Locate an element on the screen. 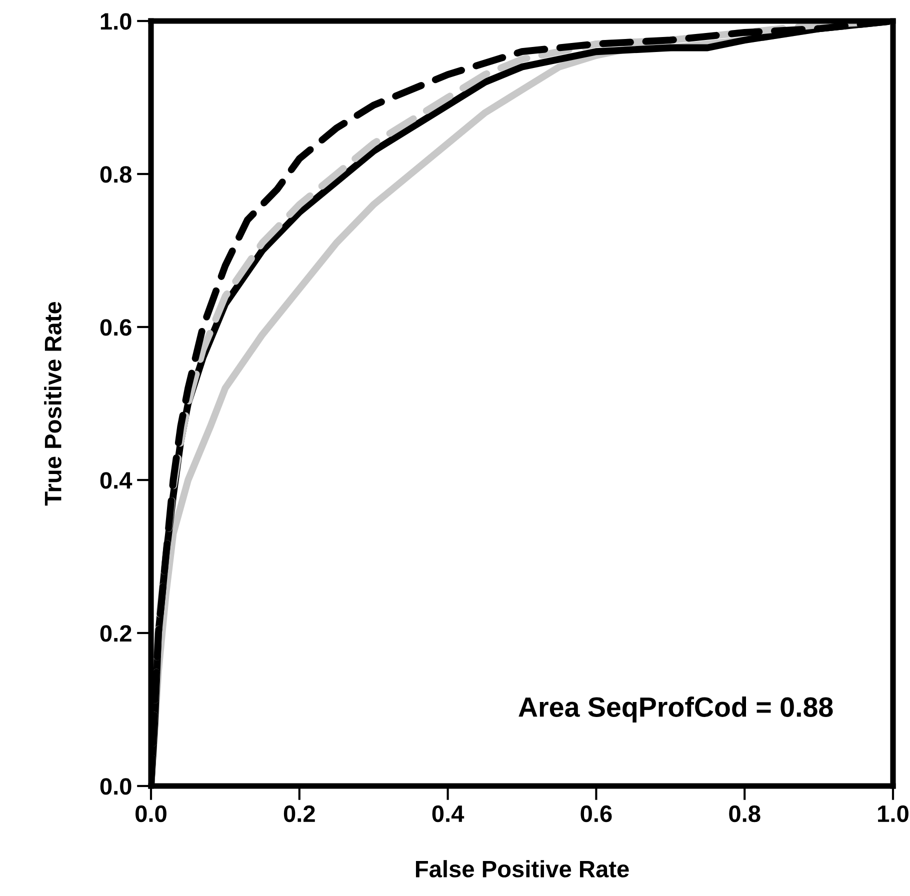  y-tick-label: 1.0 is located at coordinates (116, 21).